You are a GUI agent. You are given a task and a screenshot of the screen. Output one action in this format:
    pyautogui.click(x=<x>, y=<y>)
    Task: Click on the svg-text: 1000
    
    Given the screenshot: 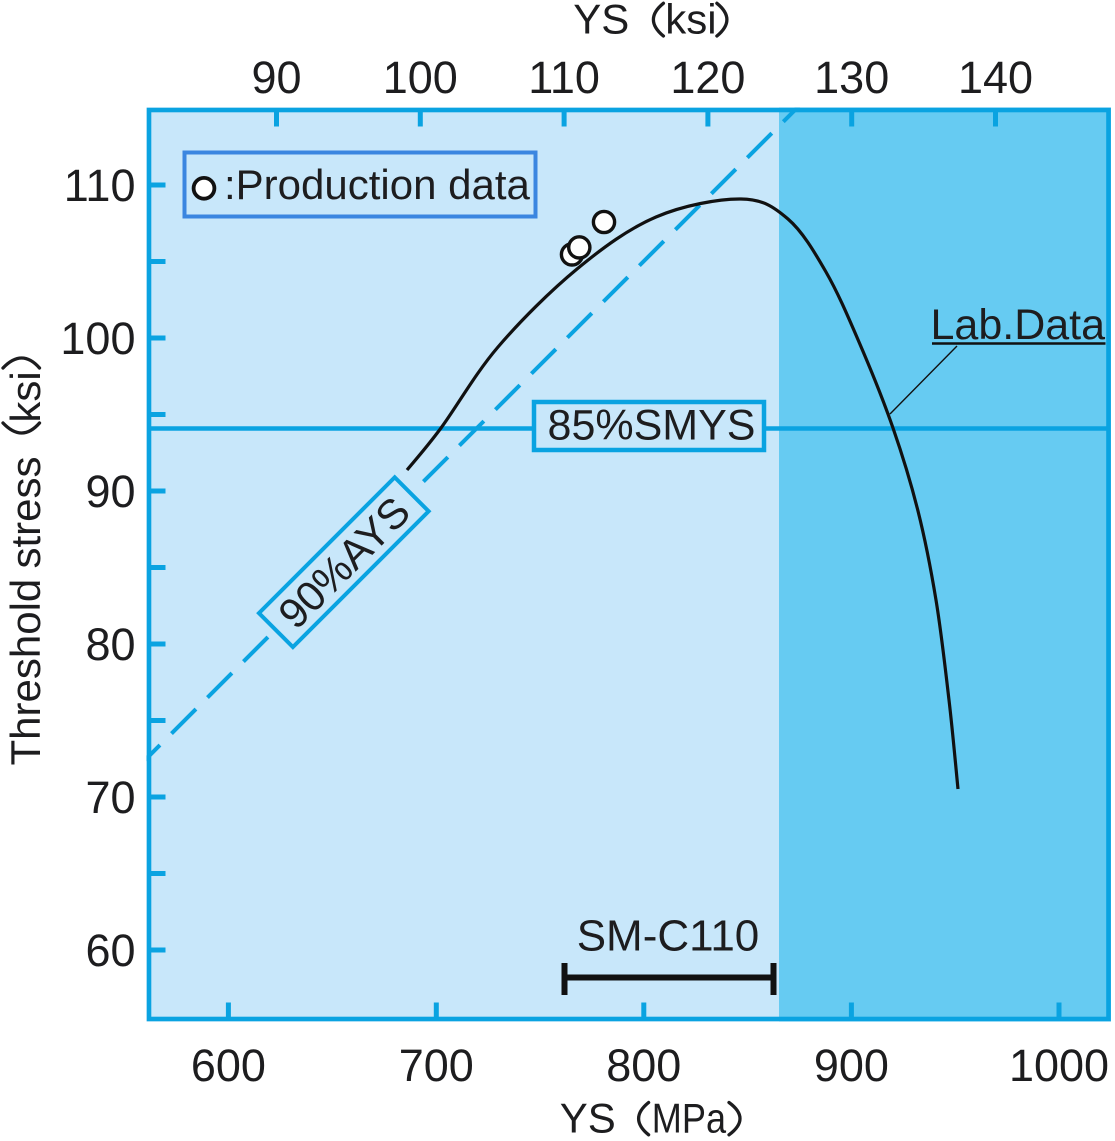 What is the action you would take?
    pyautogui.click(x=1059, y=1065)
    